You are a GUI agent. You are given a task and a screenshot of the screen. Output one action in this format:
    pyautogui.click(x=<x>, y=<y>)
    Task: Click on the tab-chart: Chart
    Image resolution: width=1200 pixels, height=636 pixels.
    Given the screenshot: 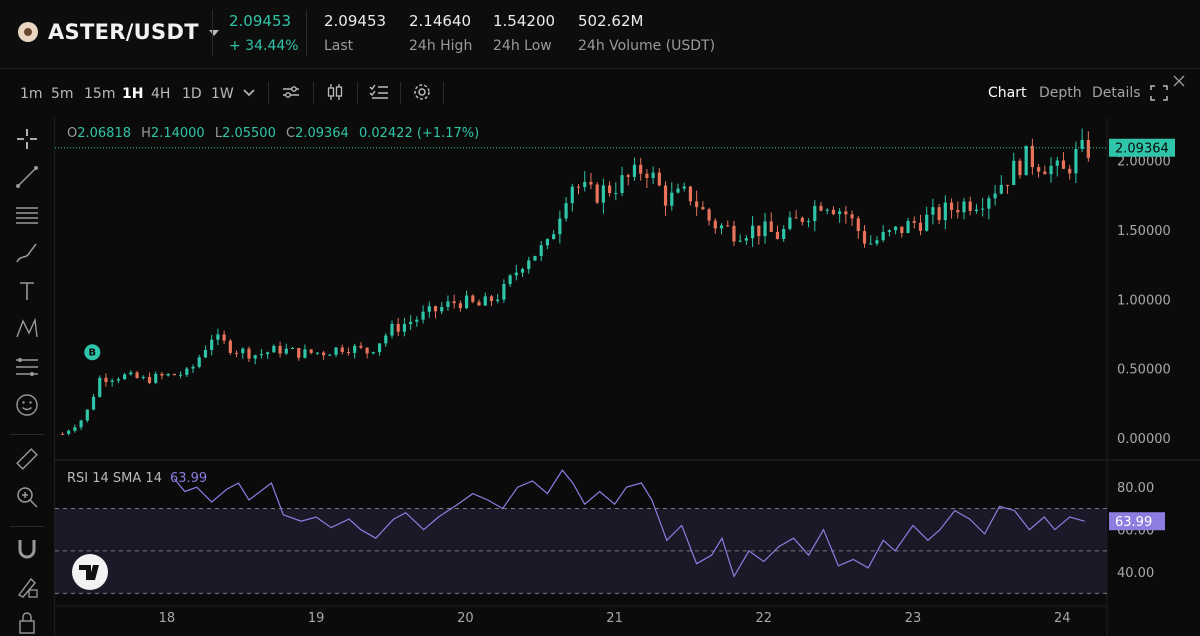 What is the action you would take?
    pyautogui.click(x=1007, y=93)
    